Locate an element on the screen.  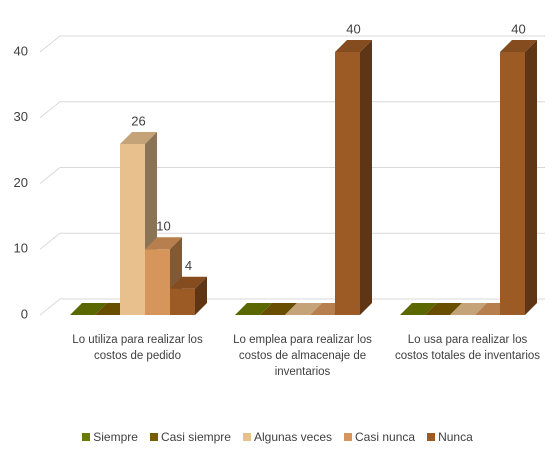
legend-item: Casi nunca is located at coordinates (379, 437).